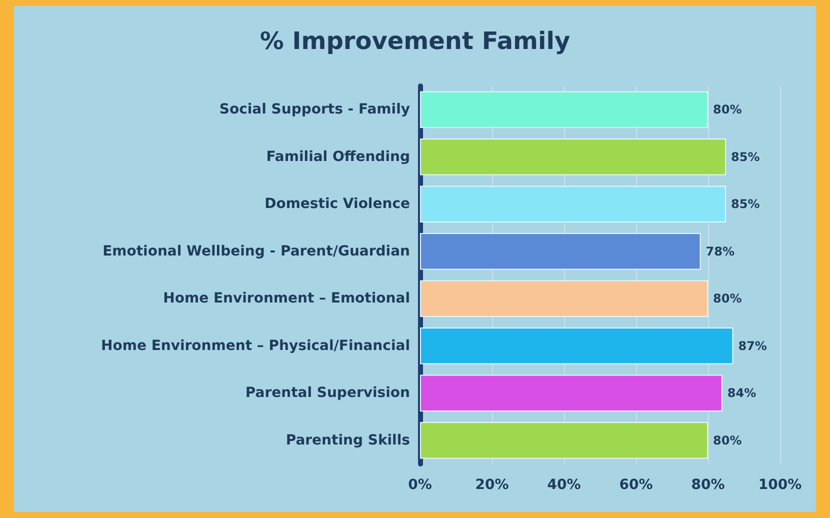 This screenshot has width=830, height=518. What do you see at coordinates (348, 440) in the screenshot?
I see `y-tick-label: Parenting Skills` at bounding box center [348, 440].